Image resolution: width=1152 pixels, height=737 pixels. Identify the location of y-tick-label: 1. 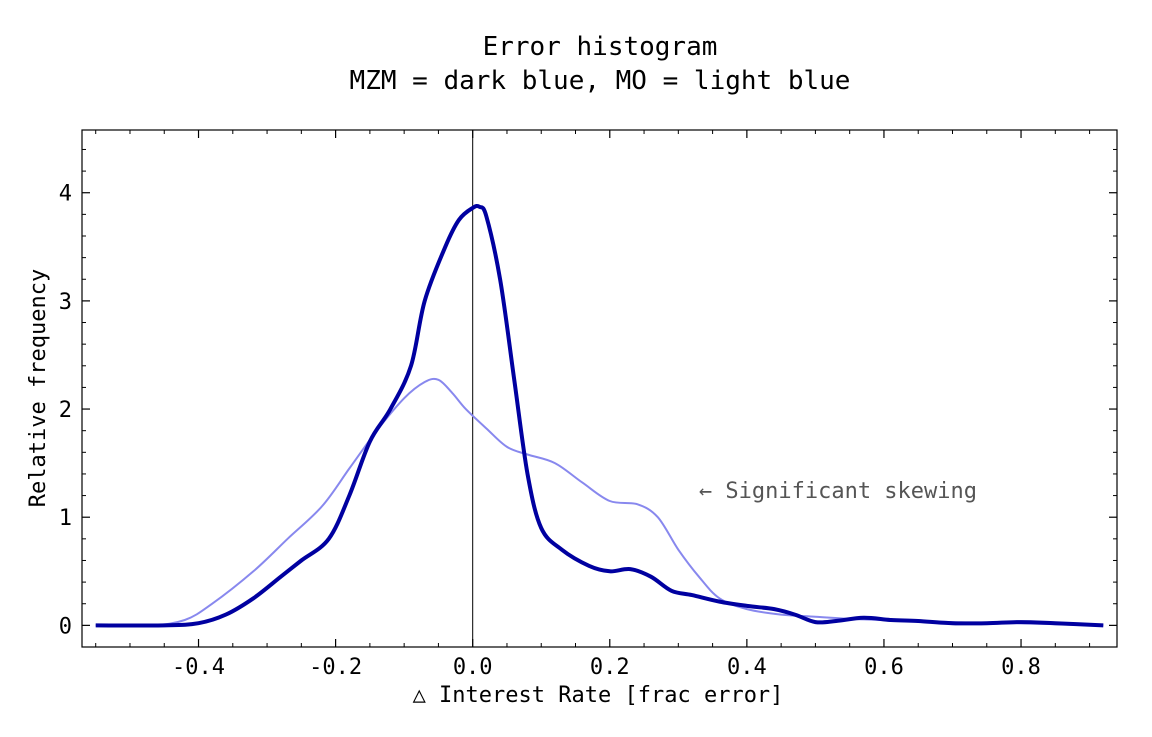
(65, 518).